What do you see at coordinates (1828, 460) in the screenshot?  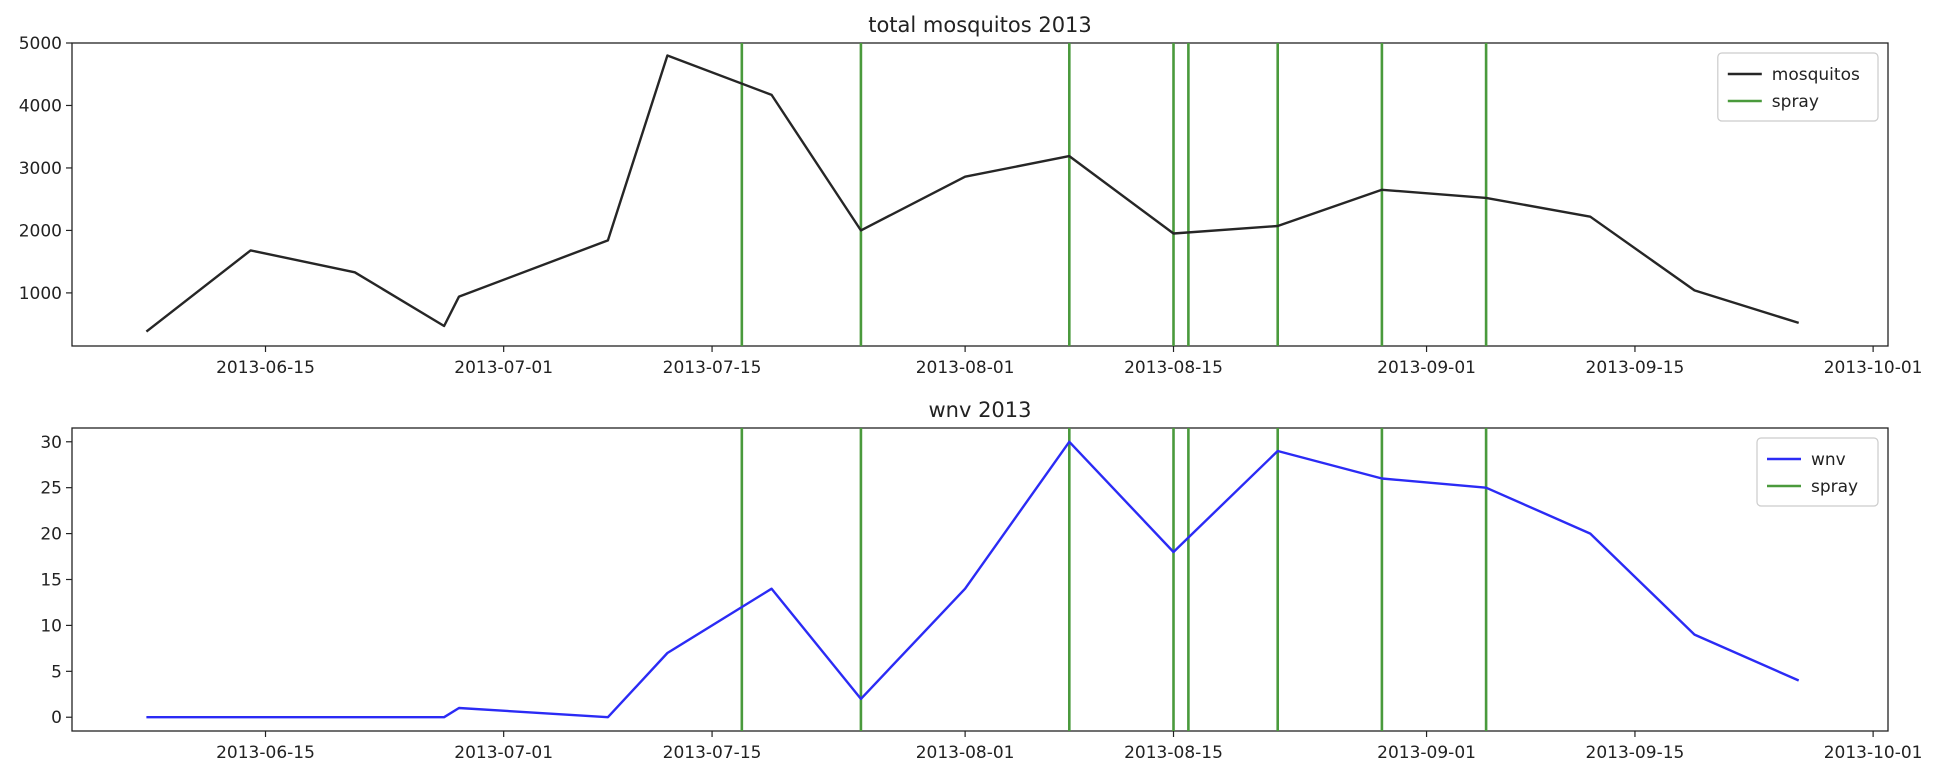 I see `legend-label: wnv` at bounding box center [1828, 460].